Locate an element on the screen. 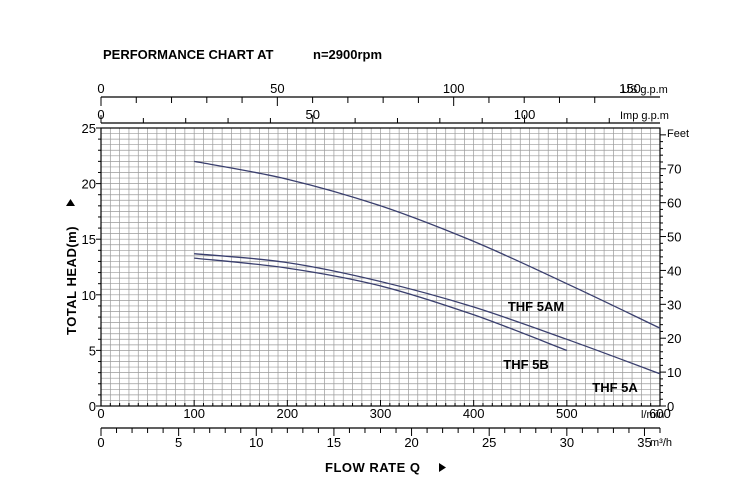 Image resolution: width=746 pixels, height=498 pixels. y-axis-label: TOTAL HEAD(m) is located at coordinates (71, 280).